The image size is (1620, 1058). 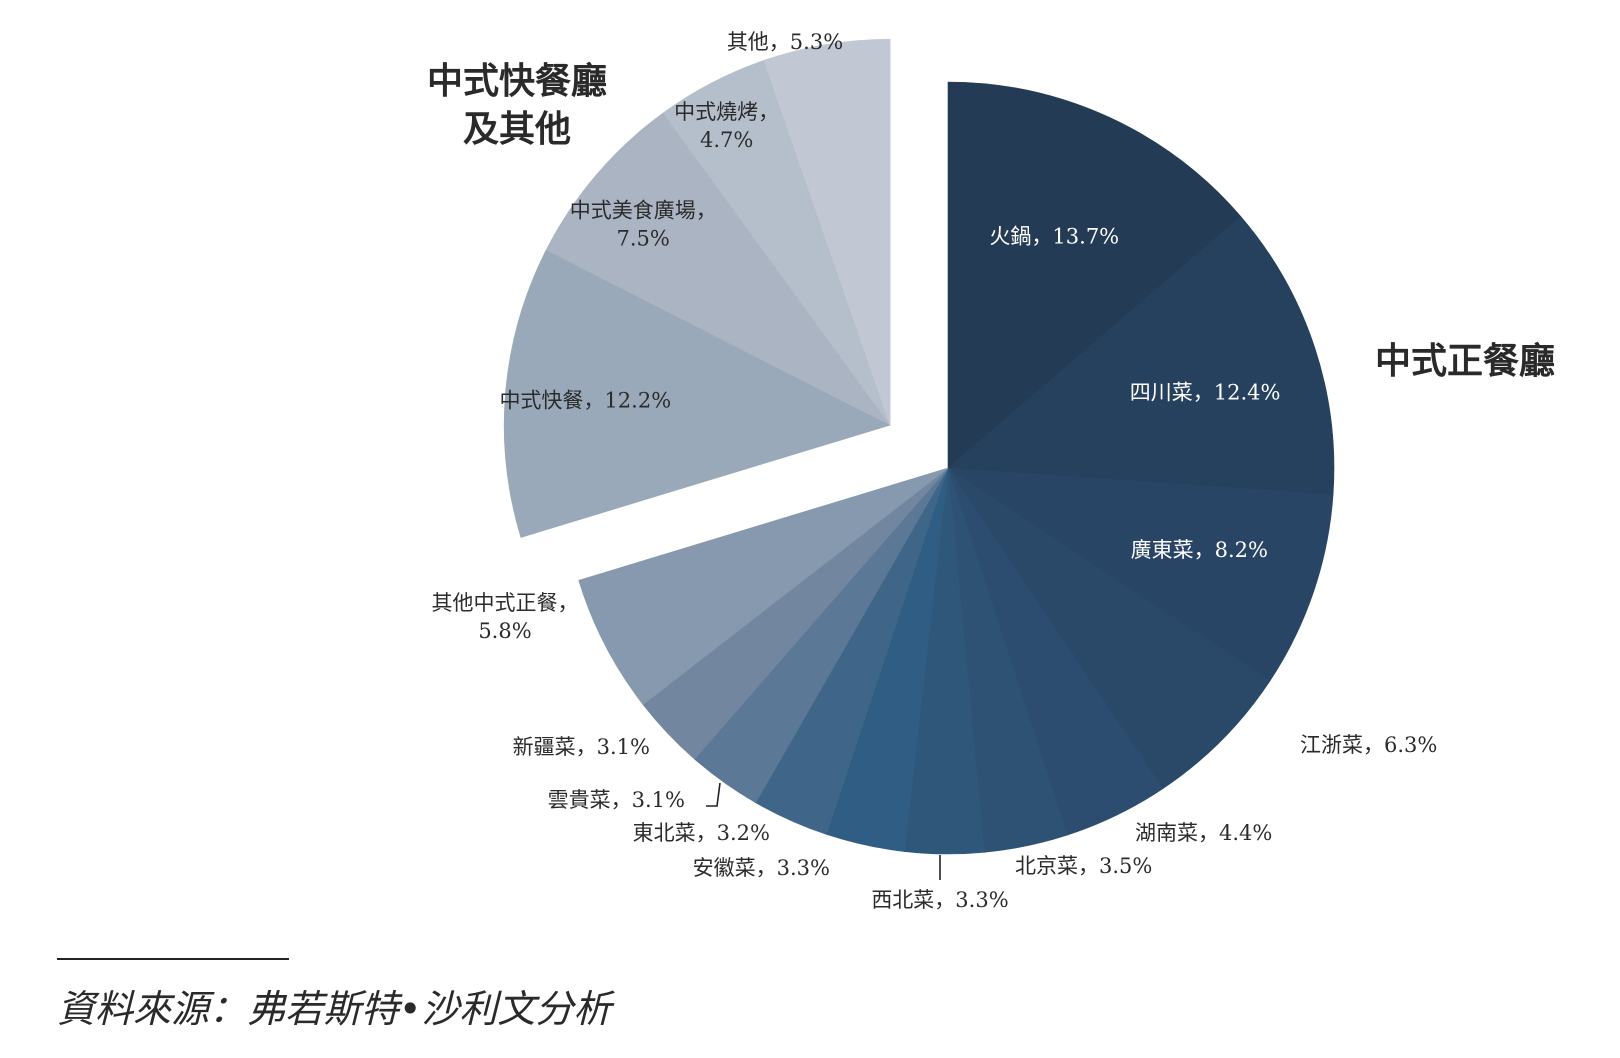 What do you see at coordinates (1199, 550) in the screenshot?
I see `slice-廣東菜-label: 廣東菜，8.2%` at bounding box center [1199, 550].